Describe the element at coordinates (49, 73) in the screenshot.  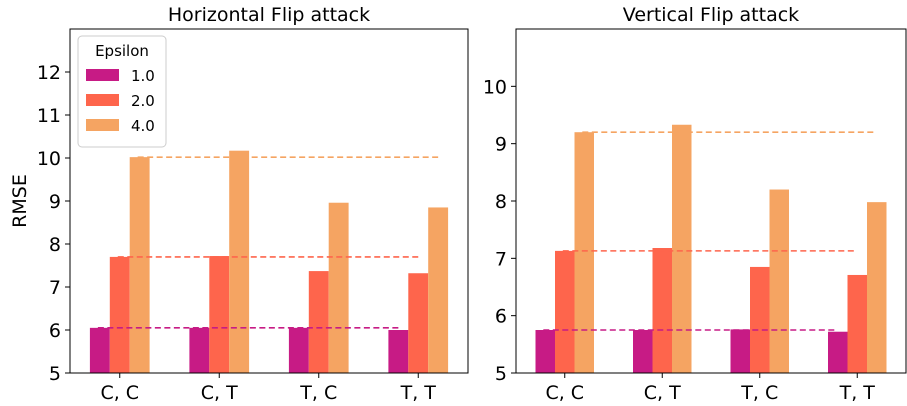
I see `y-tick-label: 12` at that location.